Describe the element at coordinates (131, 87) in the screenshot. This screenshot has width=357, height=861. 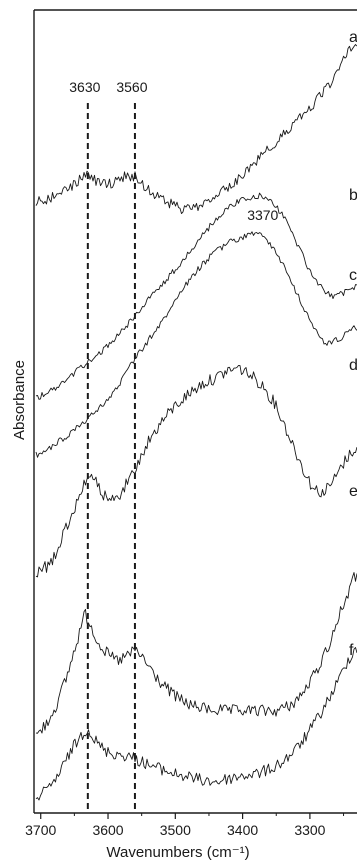
I see `peak-label-3560: 3560` at that location.